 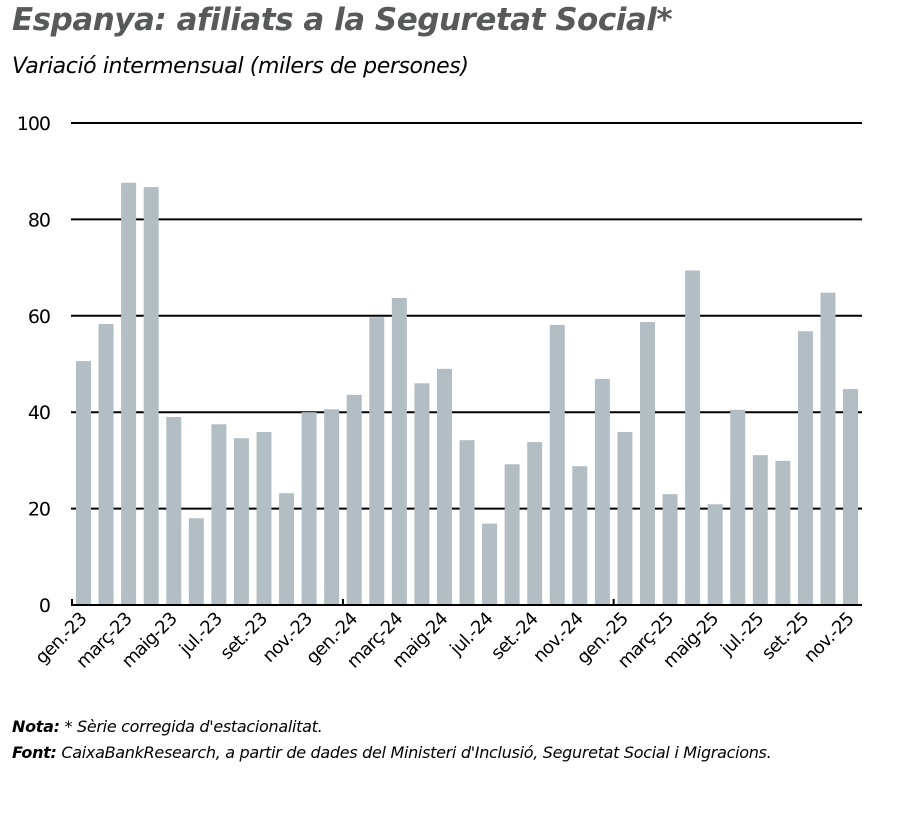 I want to click on chart-title: Espanya: afiliats a la Seguretat Social*, so click(x=342, y=20).